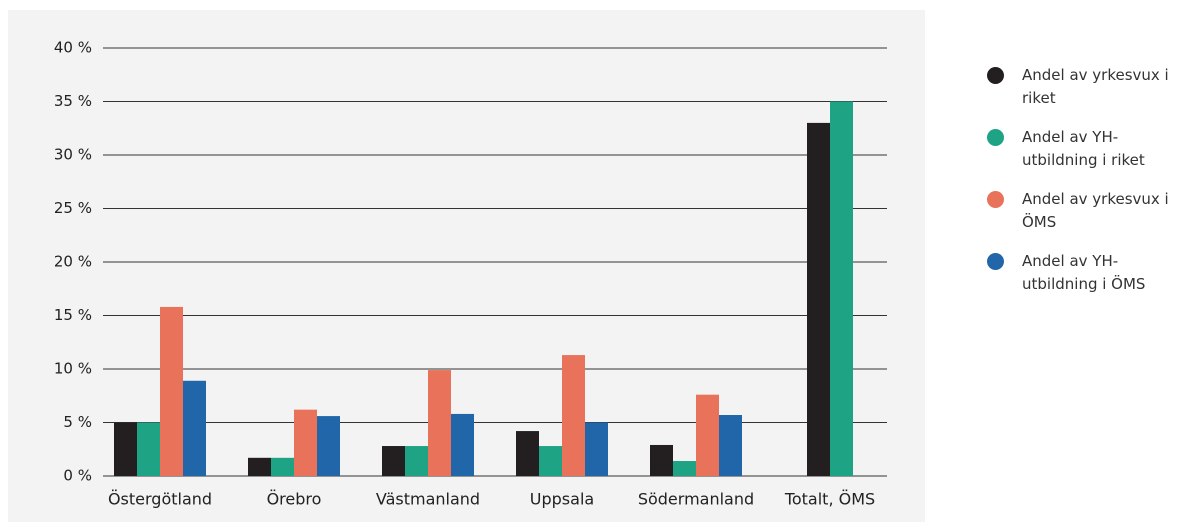  Describe the element at coordinates (73, 262) in the screenshot. I see `y-tick-label: 20 %` at that location.